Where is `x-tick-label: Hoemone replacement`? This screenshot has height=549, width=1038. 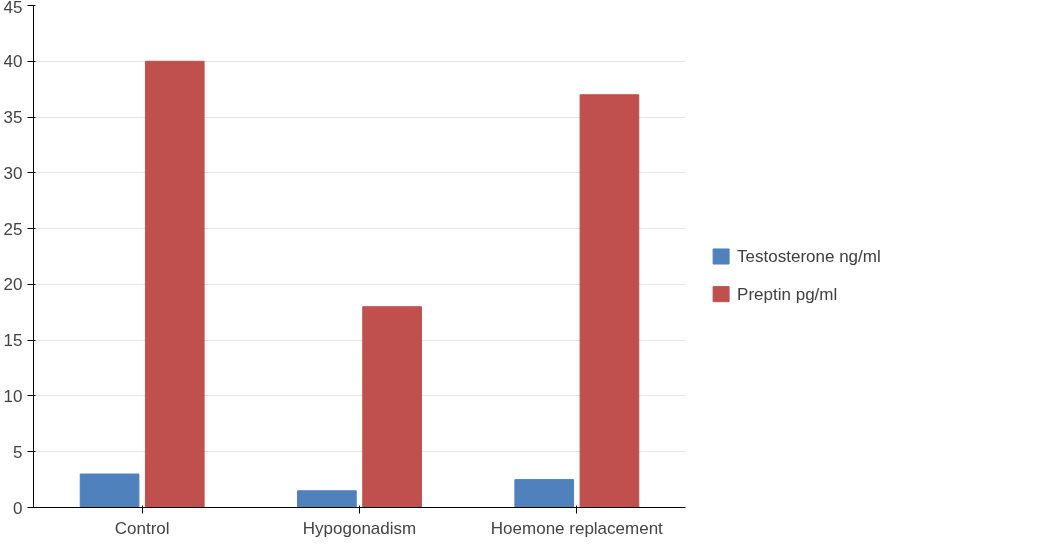
x-tick-label: Hoemone replacement is located at coordinates (577, 528).